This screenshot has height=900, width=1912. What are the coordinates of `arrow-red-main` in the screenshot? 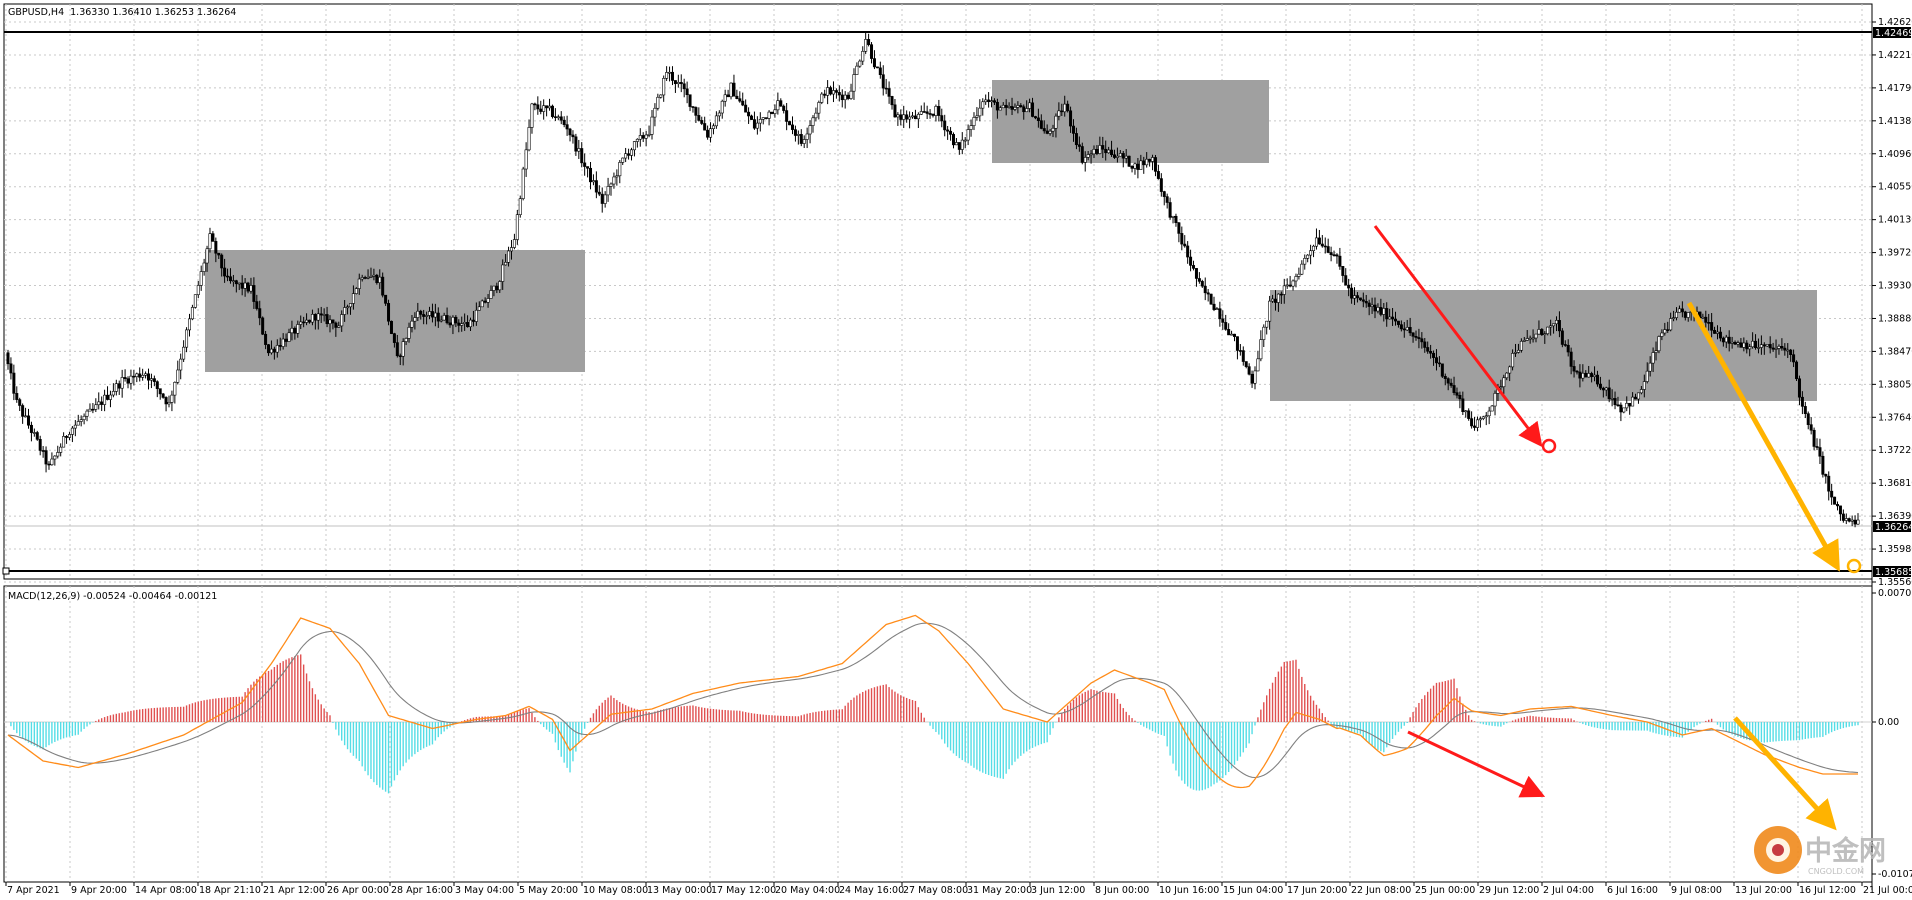 It's located at (1458, 336).